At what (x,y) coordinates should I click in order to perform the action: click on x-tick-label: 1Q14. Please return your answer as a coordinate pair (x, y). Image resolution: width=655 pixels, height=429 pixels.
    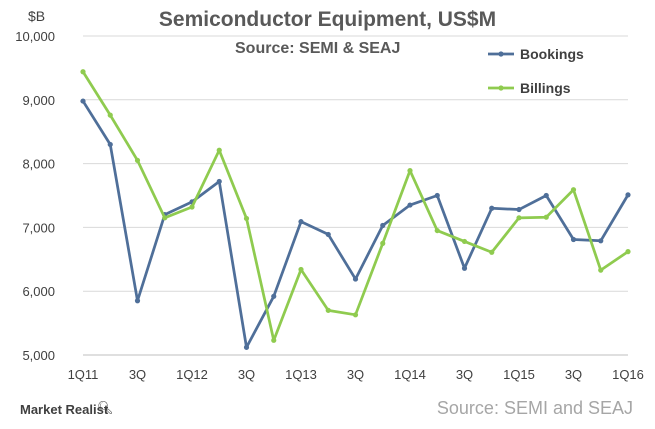
    Looking at the image, I should click on (410, 374).